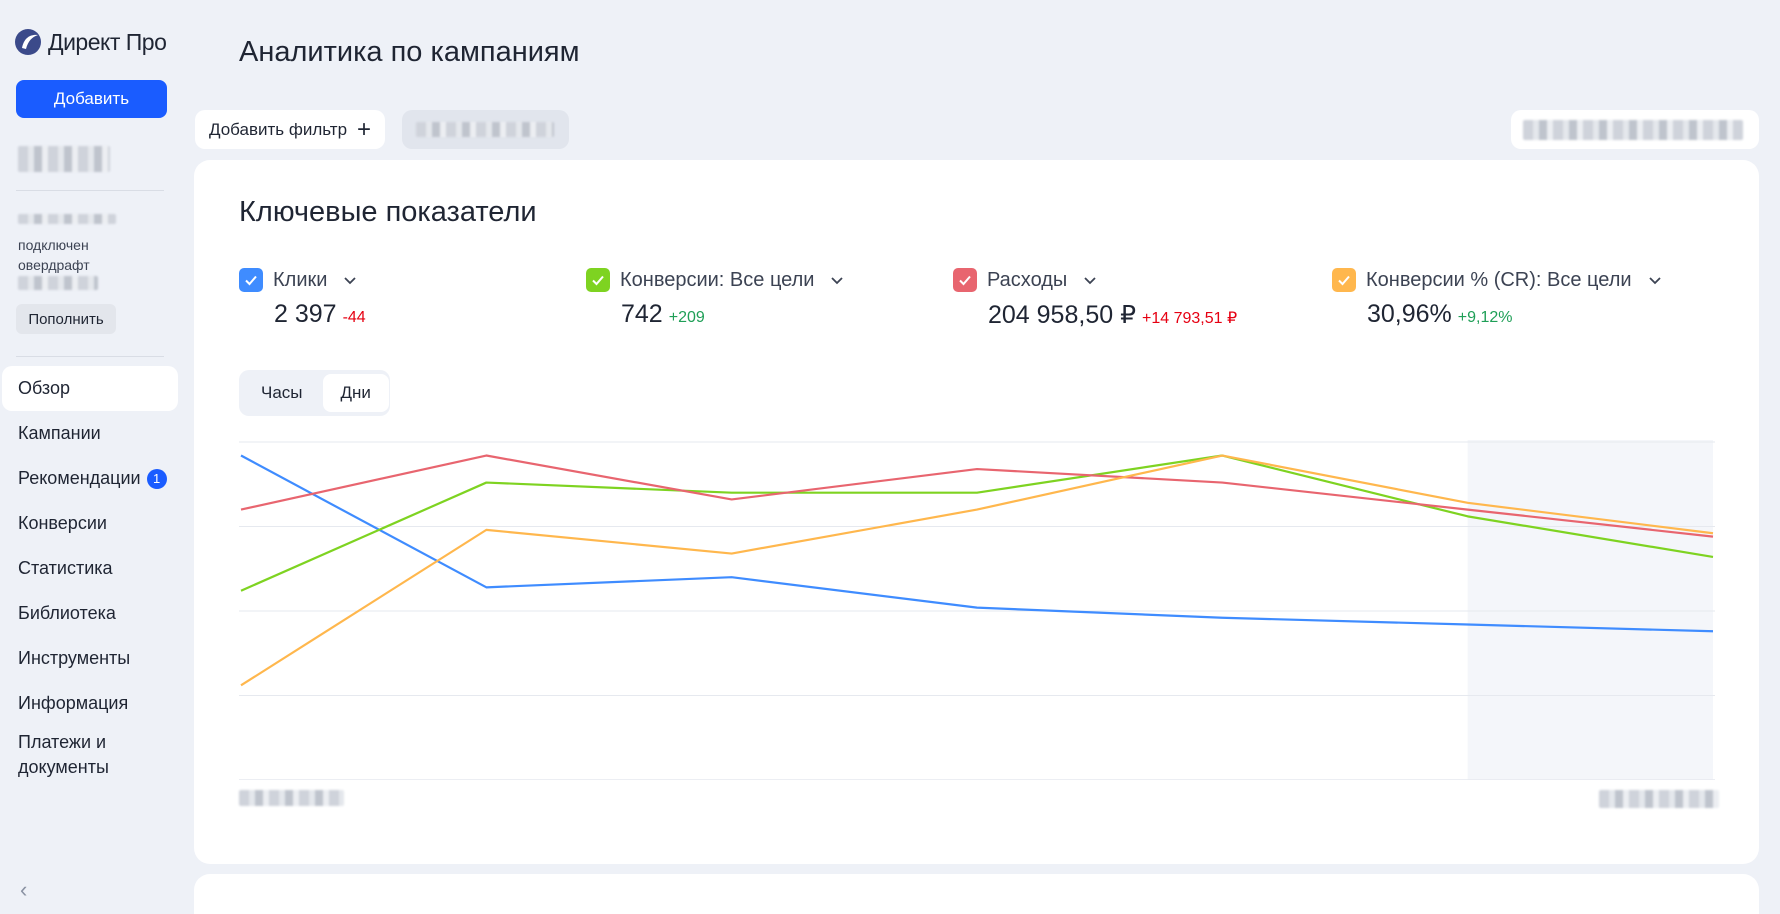  Describe the element at coordinates (485, 129) in the screenshot. I see `filter-chip-redacted` at that location.